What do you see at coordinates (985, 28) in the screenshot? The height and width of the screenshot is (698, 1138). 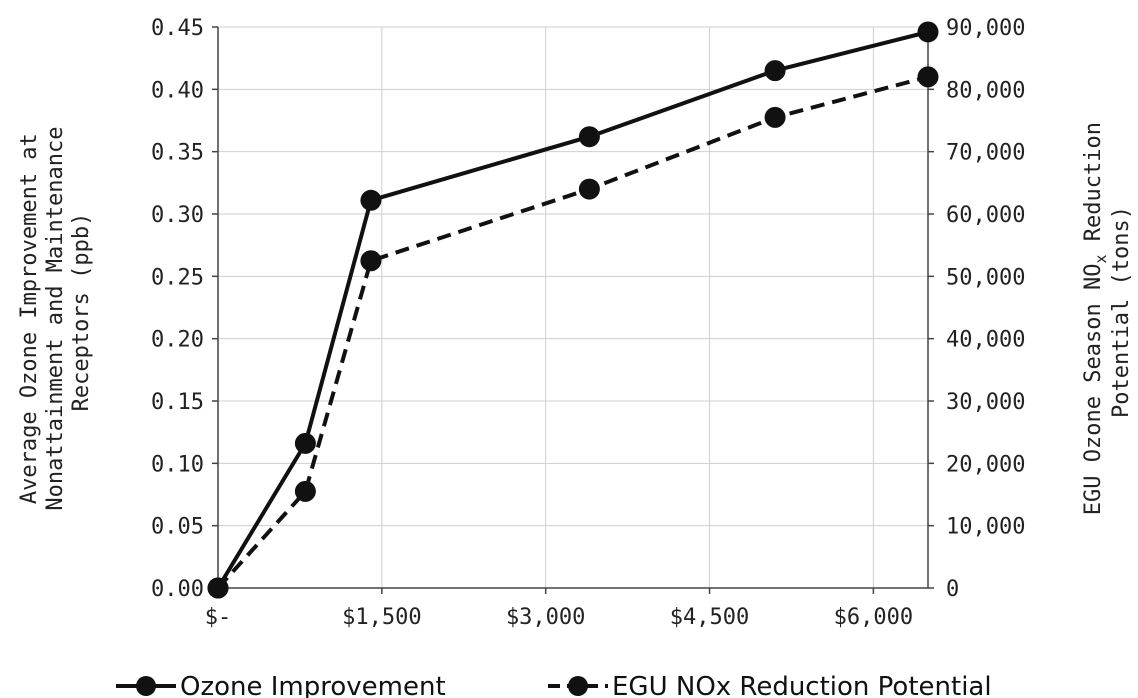 I see `right-tick-label: 90,000` at bounding box center [985, 28].